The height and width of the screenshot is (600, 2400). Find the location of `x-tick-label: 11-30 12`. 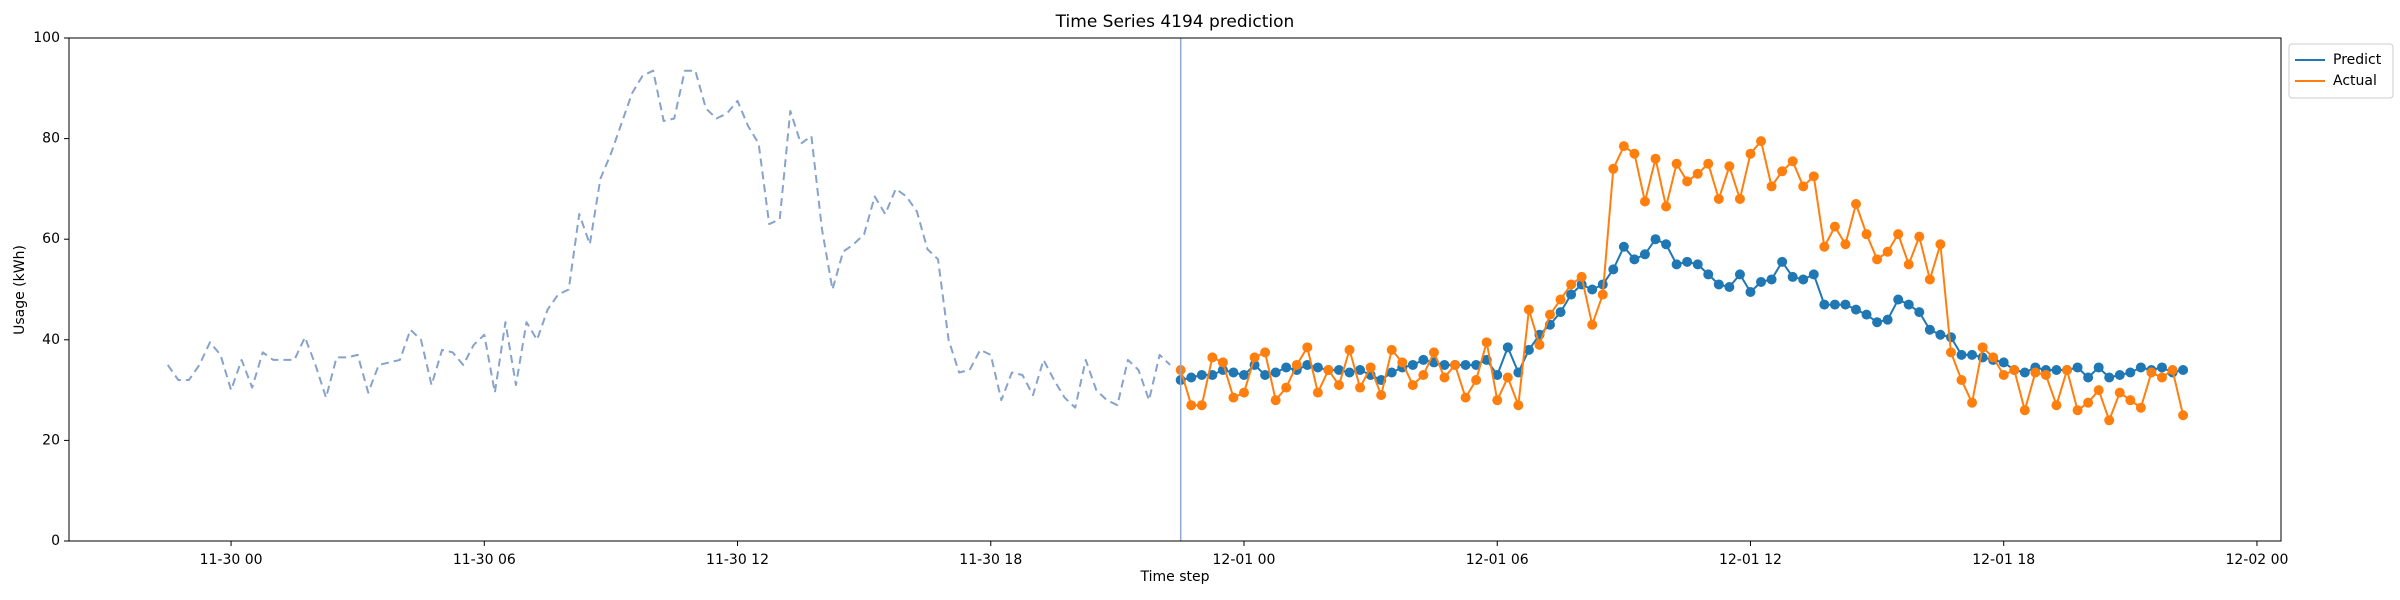

x-tick-label: 11-30 12 is located at coordinates (737, 560).